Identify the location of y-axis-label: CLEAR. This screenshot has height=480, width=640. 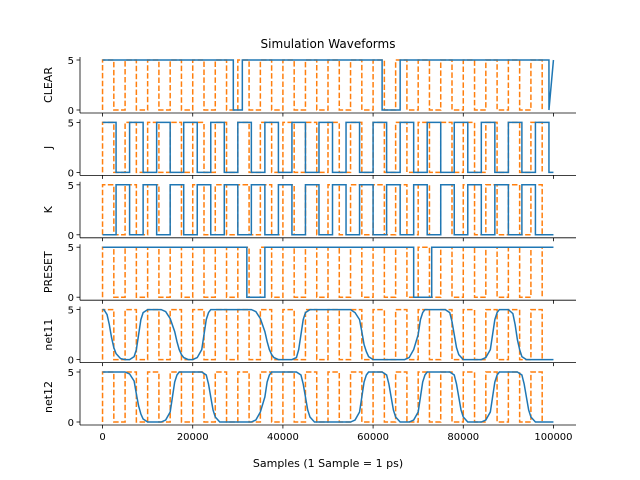
(48, 85).